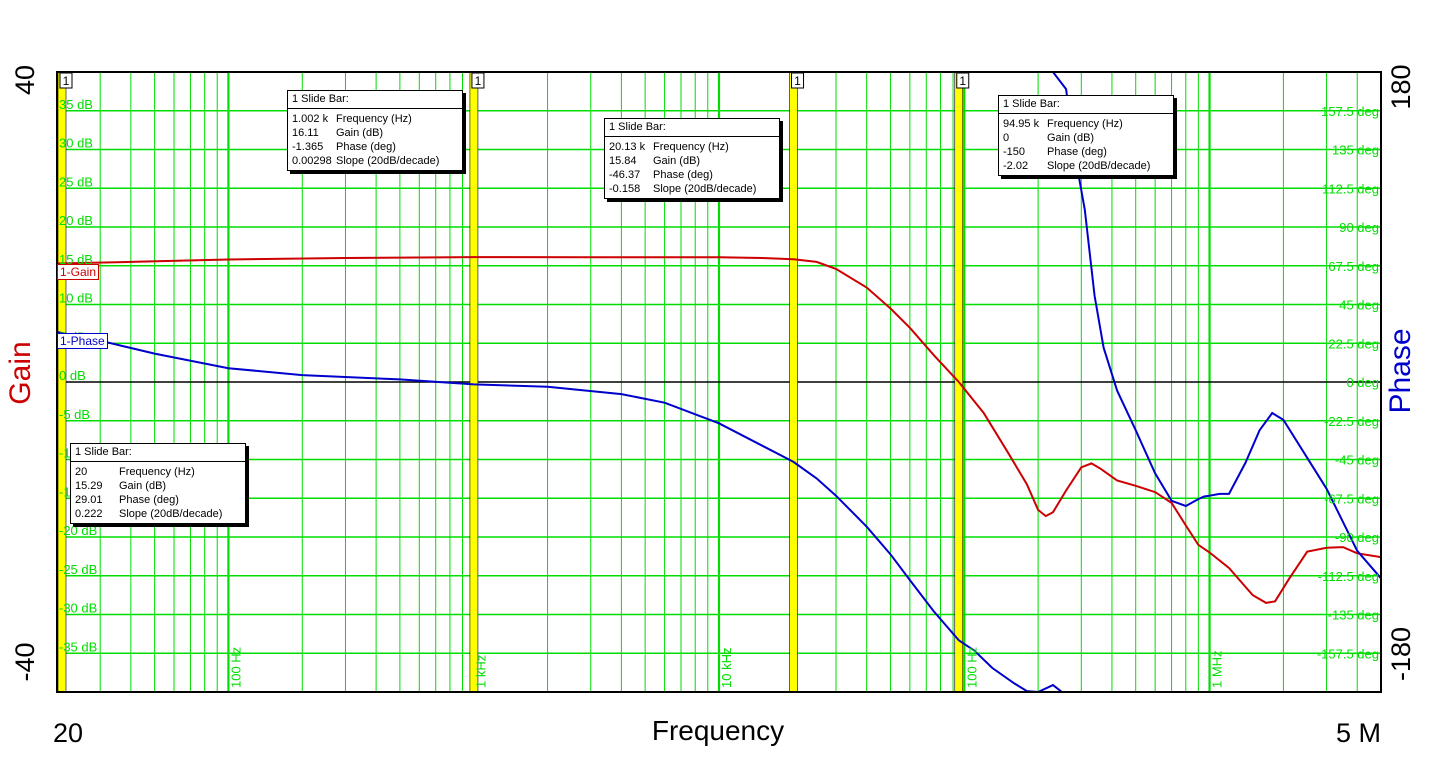 The image size is (1436, 765). Describe the element at coordinates (1348, 576) in the screenshot. I see `phase-tick-label: -112.5 deg` at that location.